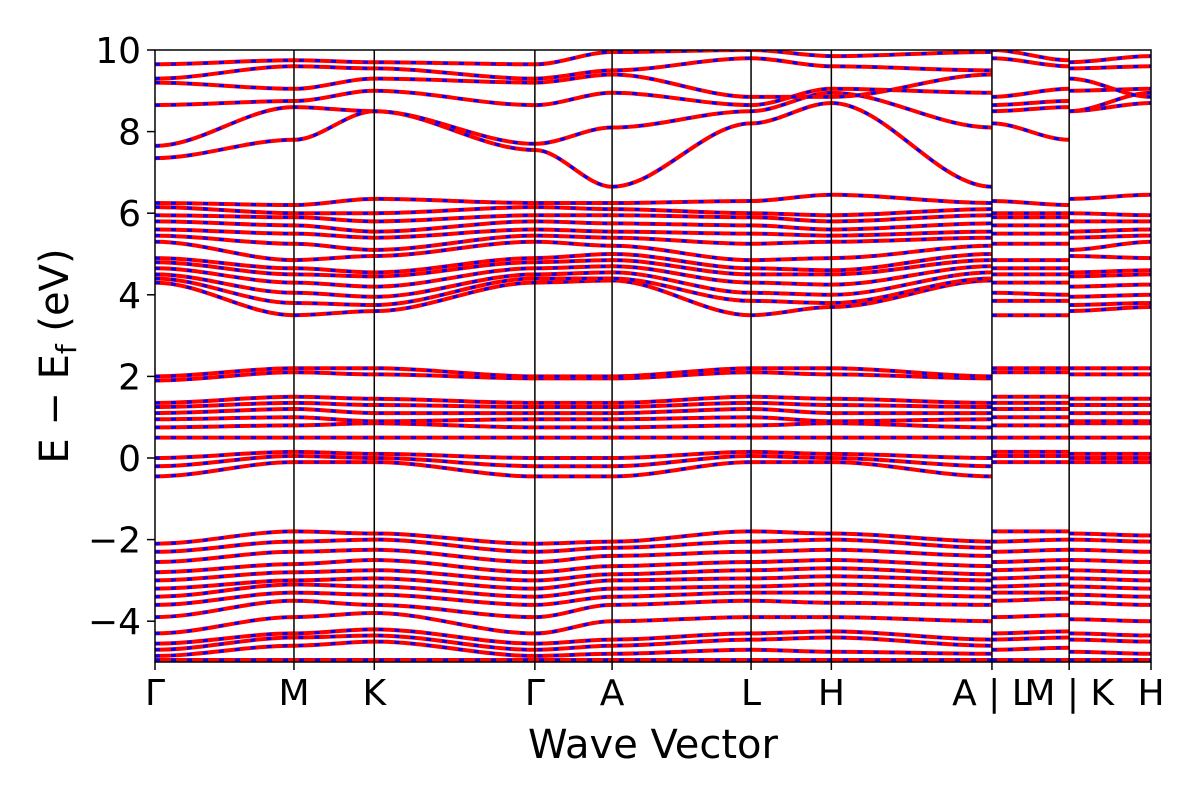 The width and height of the screenshot is (1200, 800). Describe the element at coordinates (1030, 561) in the screenshot. I see `band-10-seg-1-red` at that location.